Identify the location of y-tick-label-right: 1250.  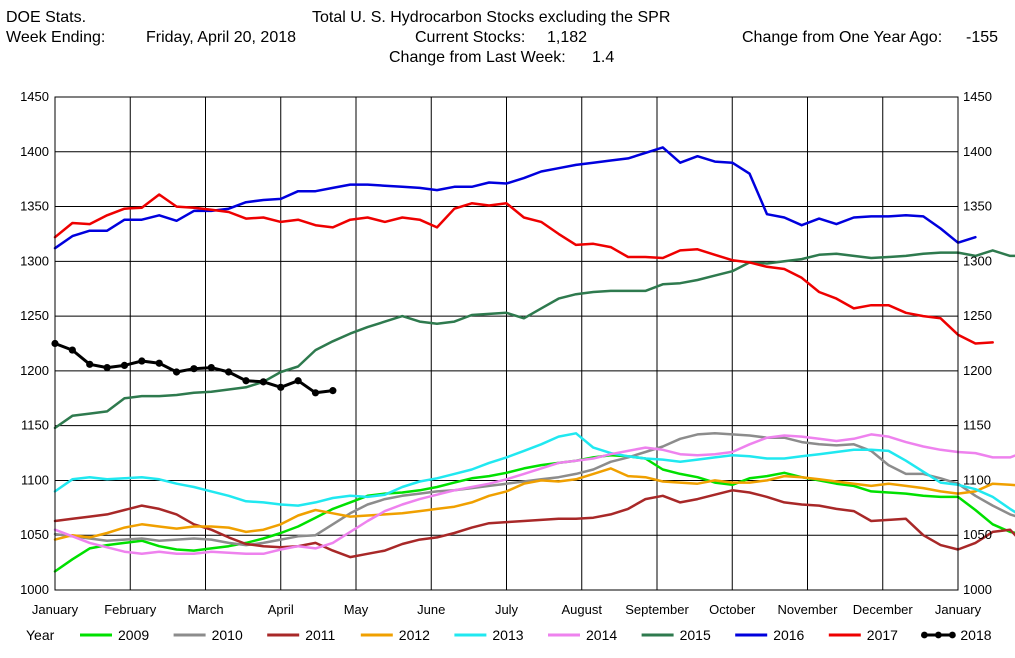
(977, 315).